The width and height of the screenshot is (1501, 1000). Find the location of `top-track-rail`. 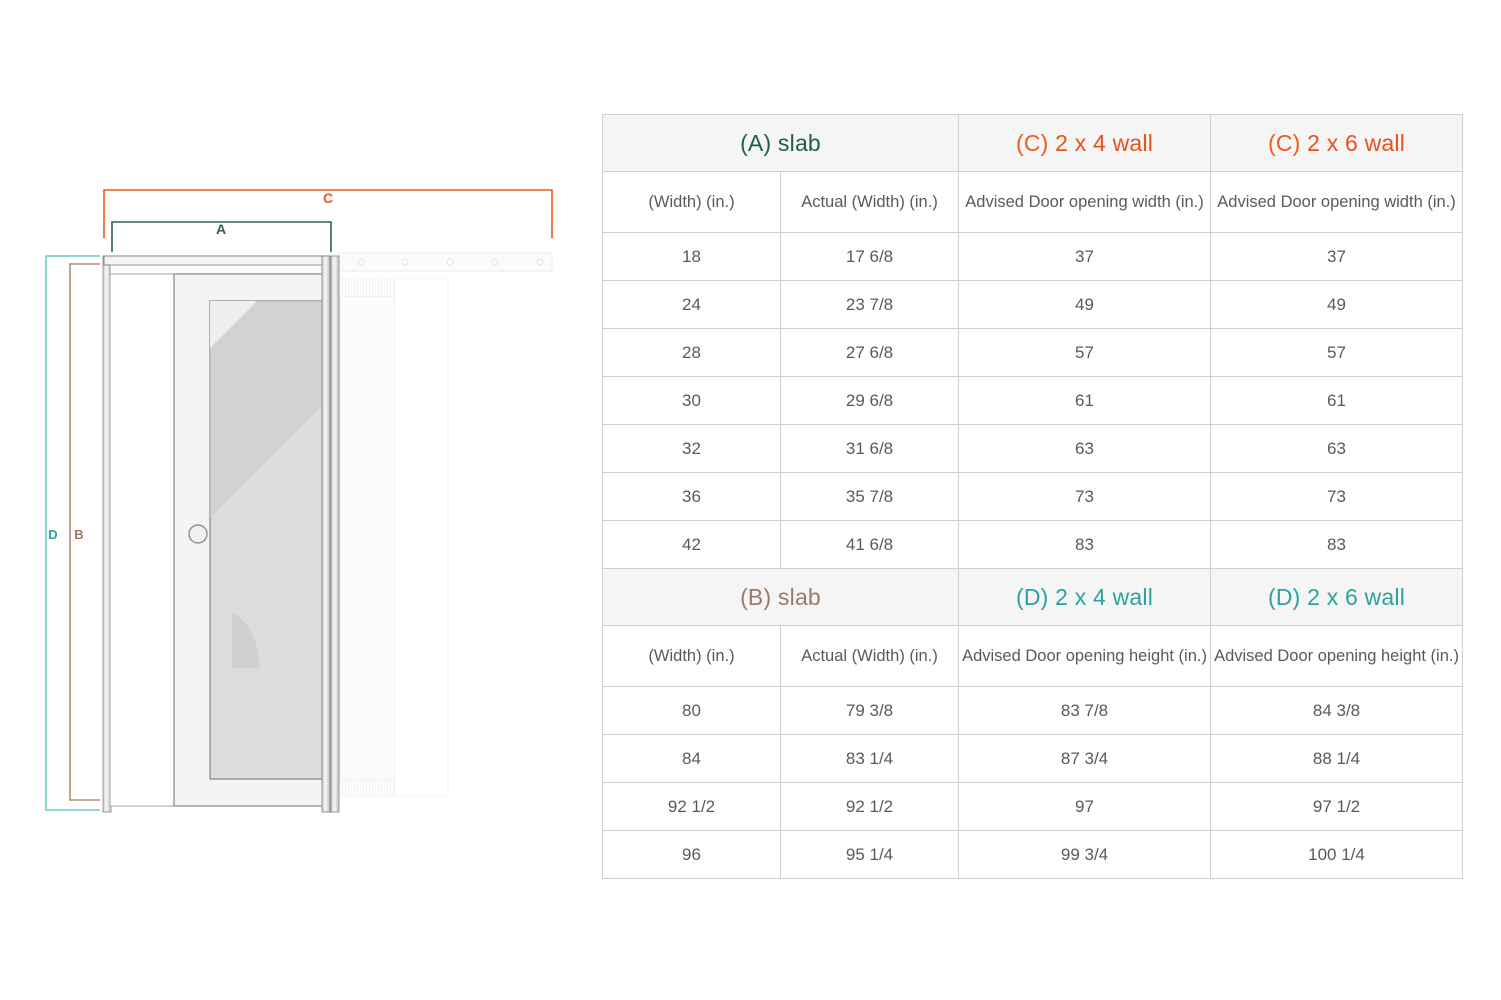

top-track-rail is located at coordinates (445, 262).